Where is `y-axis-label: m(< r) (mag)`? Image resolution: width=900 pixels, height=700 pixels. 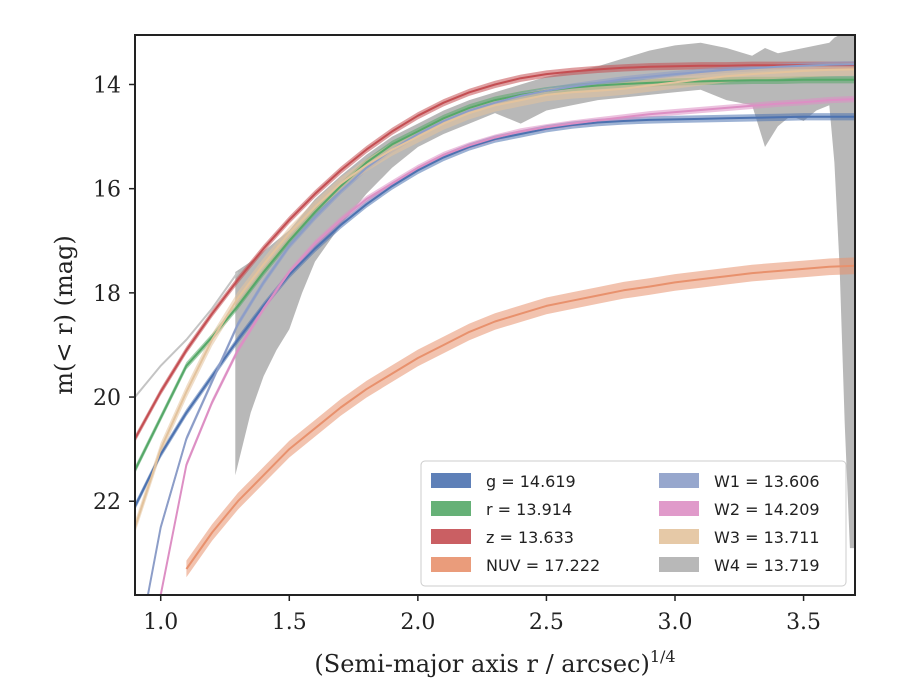 y-axis-label: m(< r) (mag) is located at coordinates (64, 314).